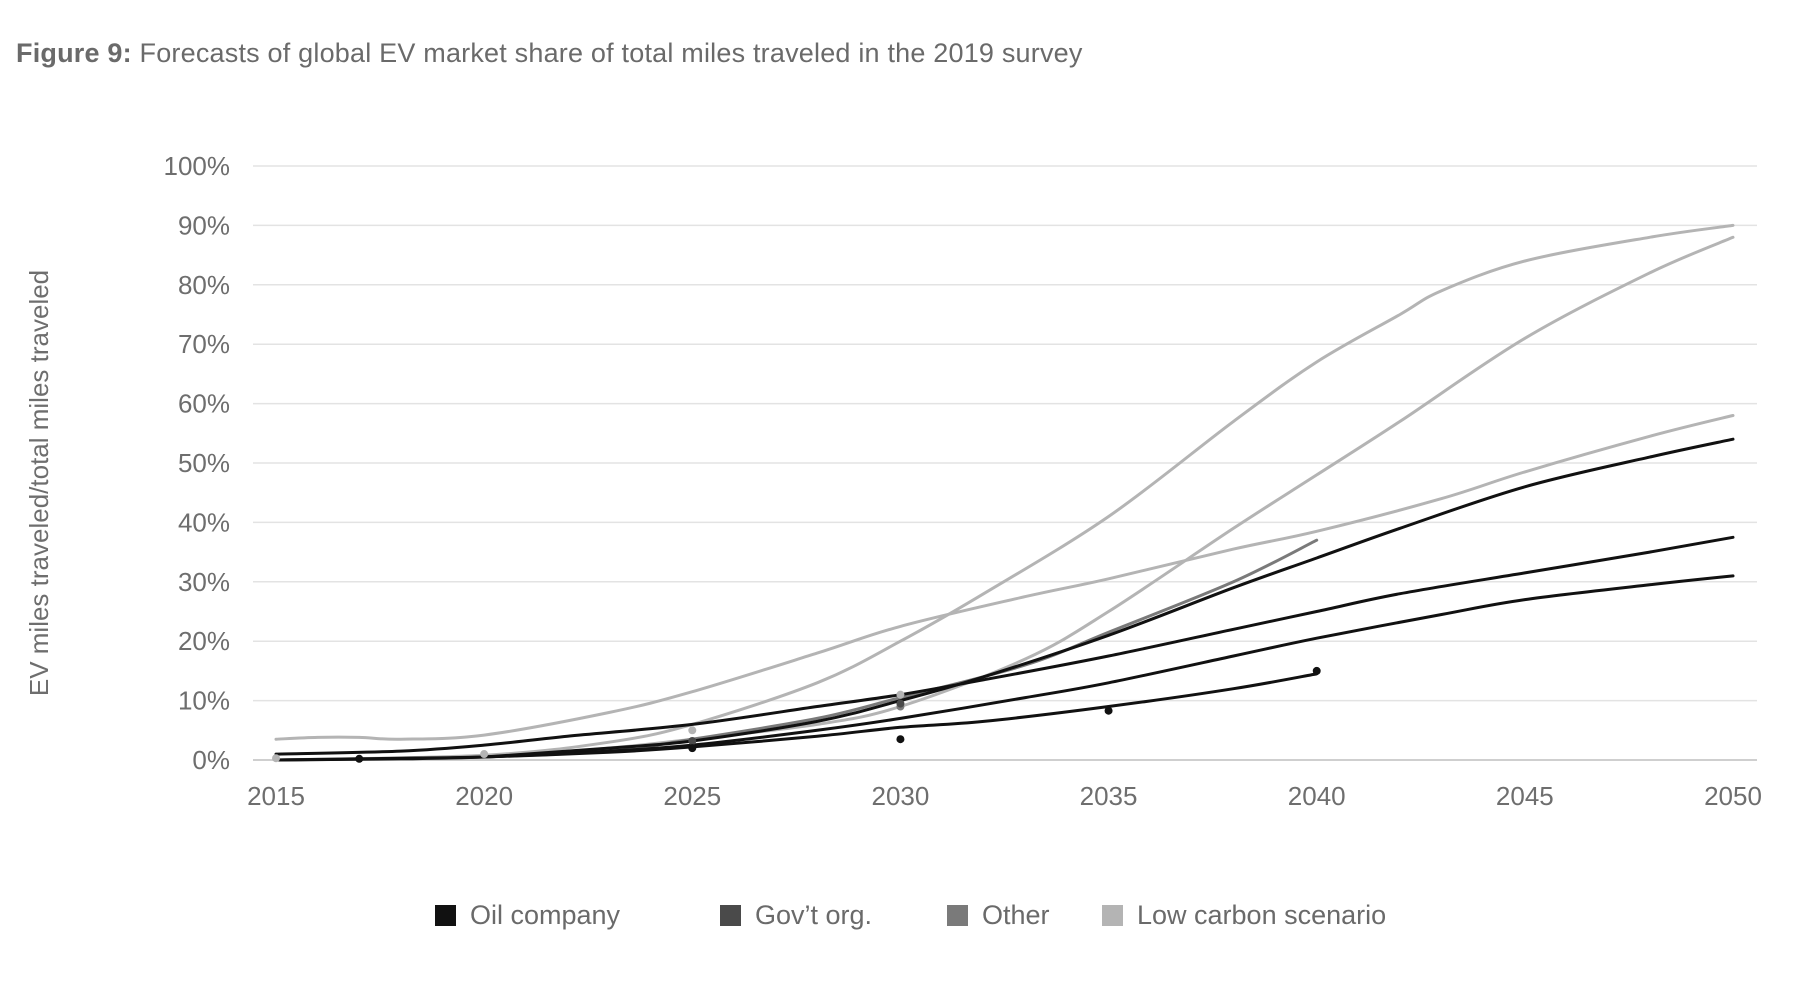  I want to click on legend-item-other: Other, so click(998, 915).